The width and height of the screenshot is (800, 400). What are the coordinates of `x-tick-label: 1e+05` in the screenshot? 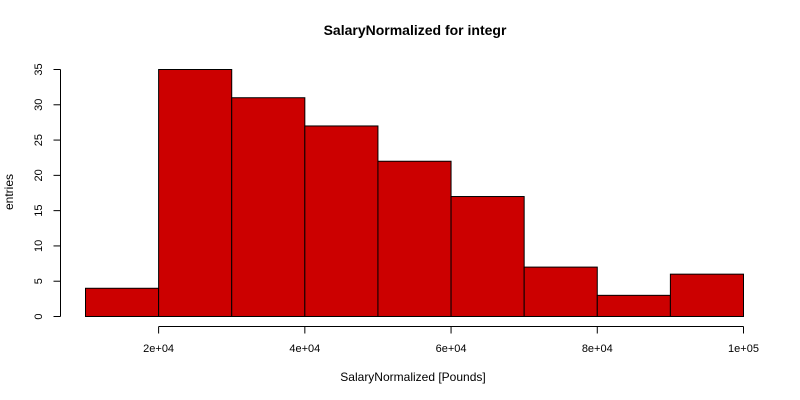 It's located at (743, 349).